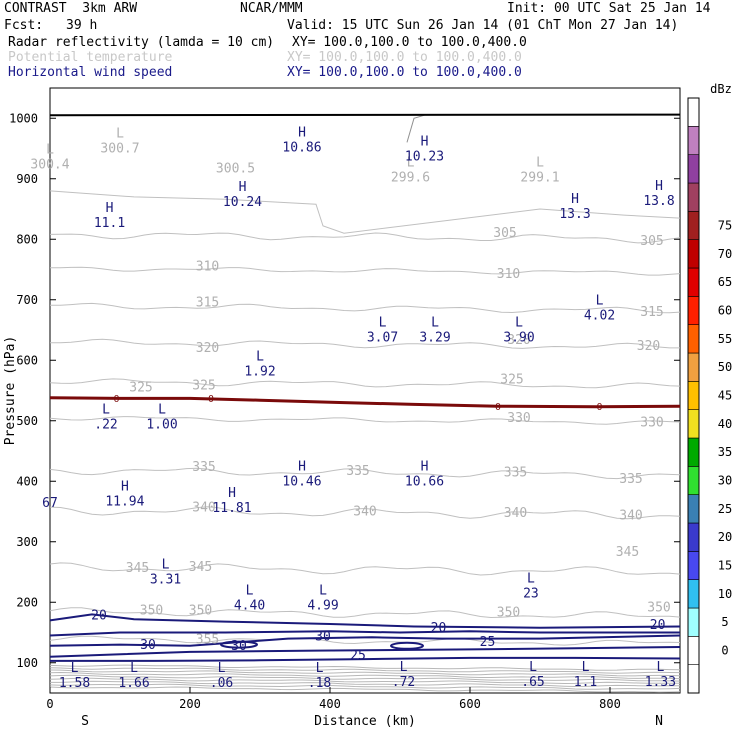  Describe the element at coordinates (85, 721) in the screenshot. I see `south-label: S` at that location.